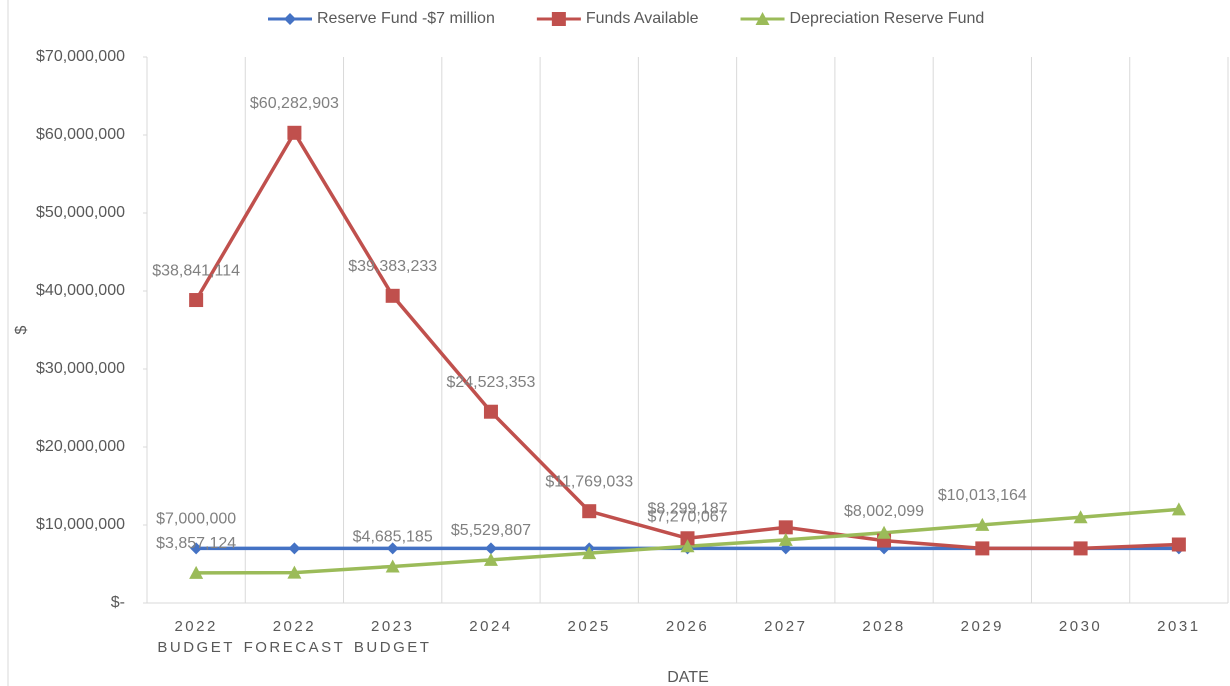  What do you see at coordinates (490, 626) in the screenshot?
I see `x-tick-label: 2024` at bounding box center [490, 626].